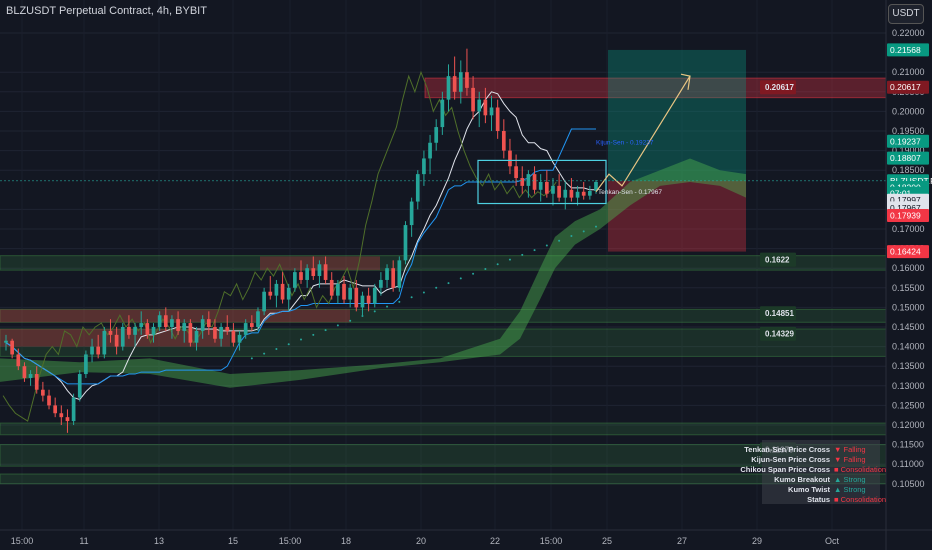 The width and height of the screenshot is (932, 550). Describe the element at coordinates (443, 479) in the screenshot. I see `demand-zone` at that location.